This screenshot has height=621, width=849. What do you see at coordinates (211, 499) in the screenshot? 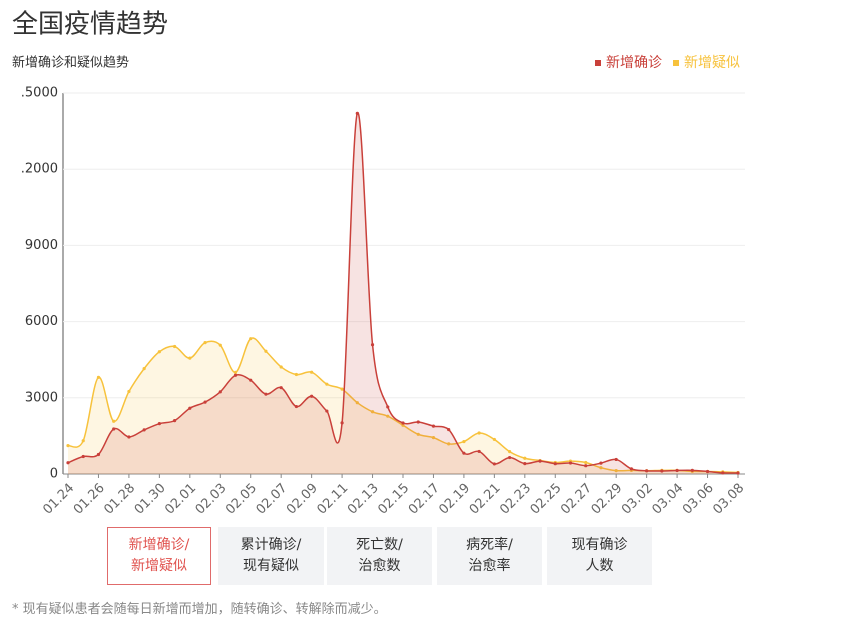
I see `x-tick-label: 02.03` at bounding box center [211, 499].